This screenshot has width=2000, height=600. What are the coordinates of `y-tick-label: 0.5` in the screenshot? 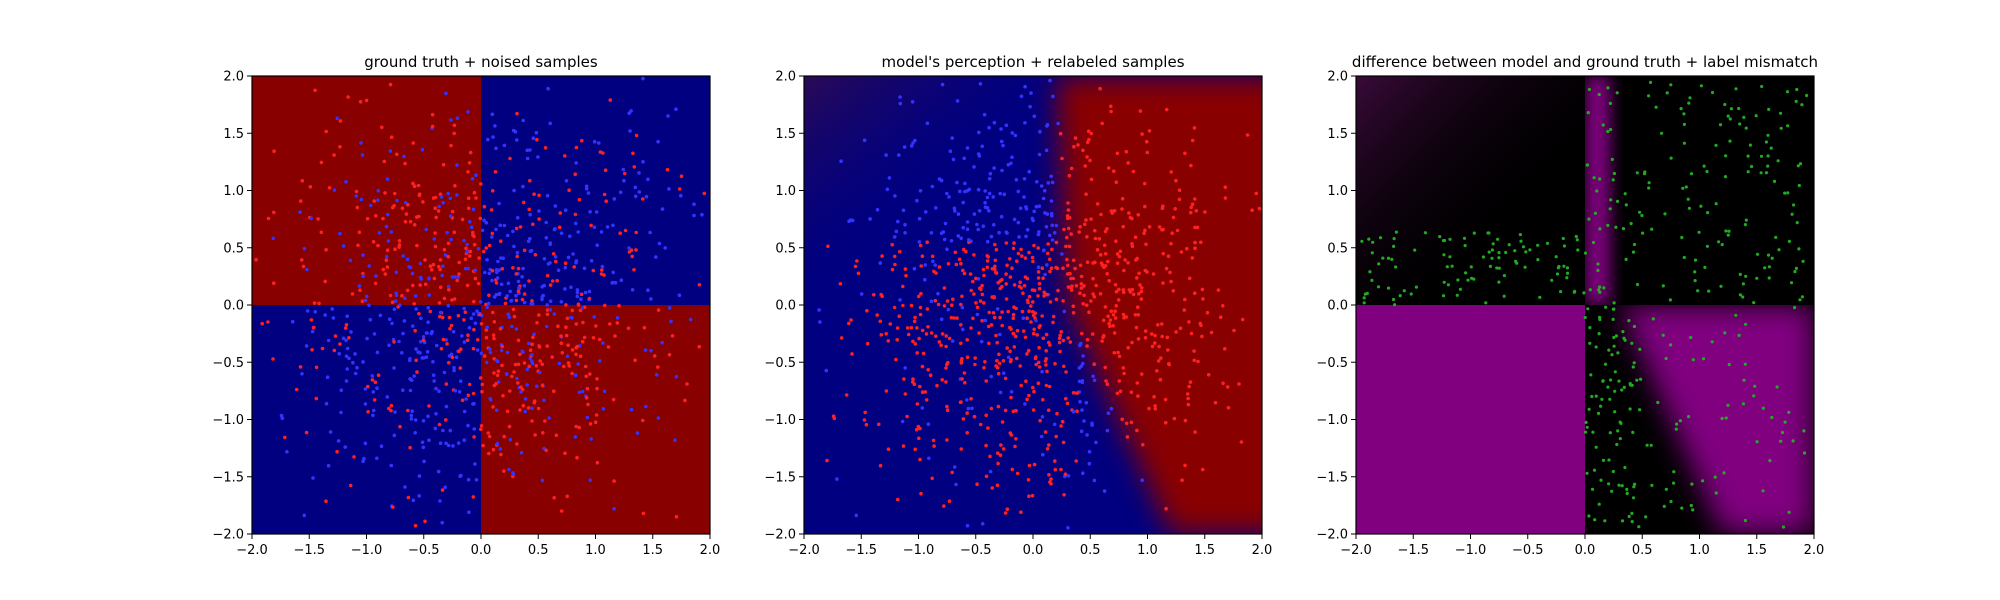 It's located at (233, 248).